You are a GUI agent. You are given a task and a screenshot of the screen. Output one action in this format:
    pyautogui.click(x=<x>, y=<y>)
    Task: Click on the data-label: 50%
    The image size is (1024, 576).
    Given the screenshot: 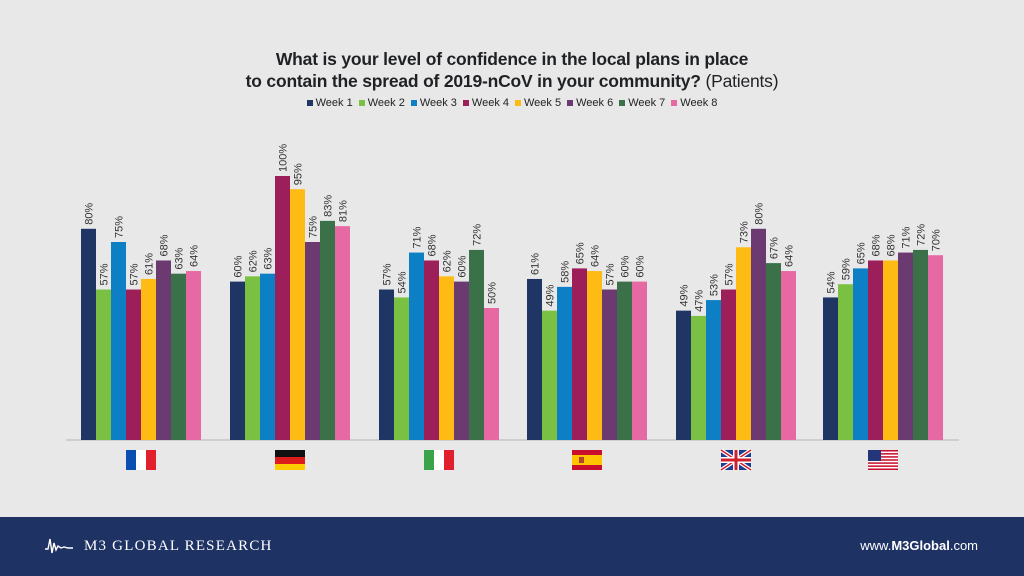 What is the action you would take?
    pyautogui.click(x=493, y=293)
    